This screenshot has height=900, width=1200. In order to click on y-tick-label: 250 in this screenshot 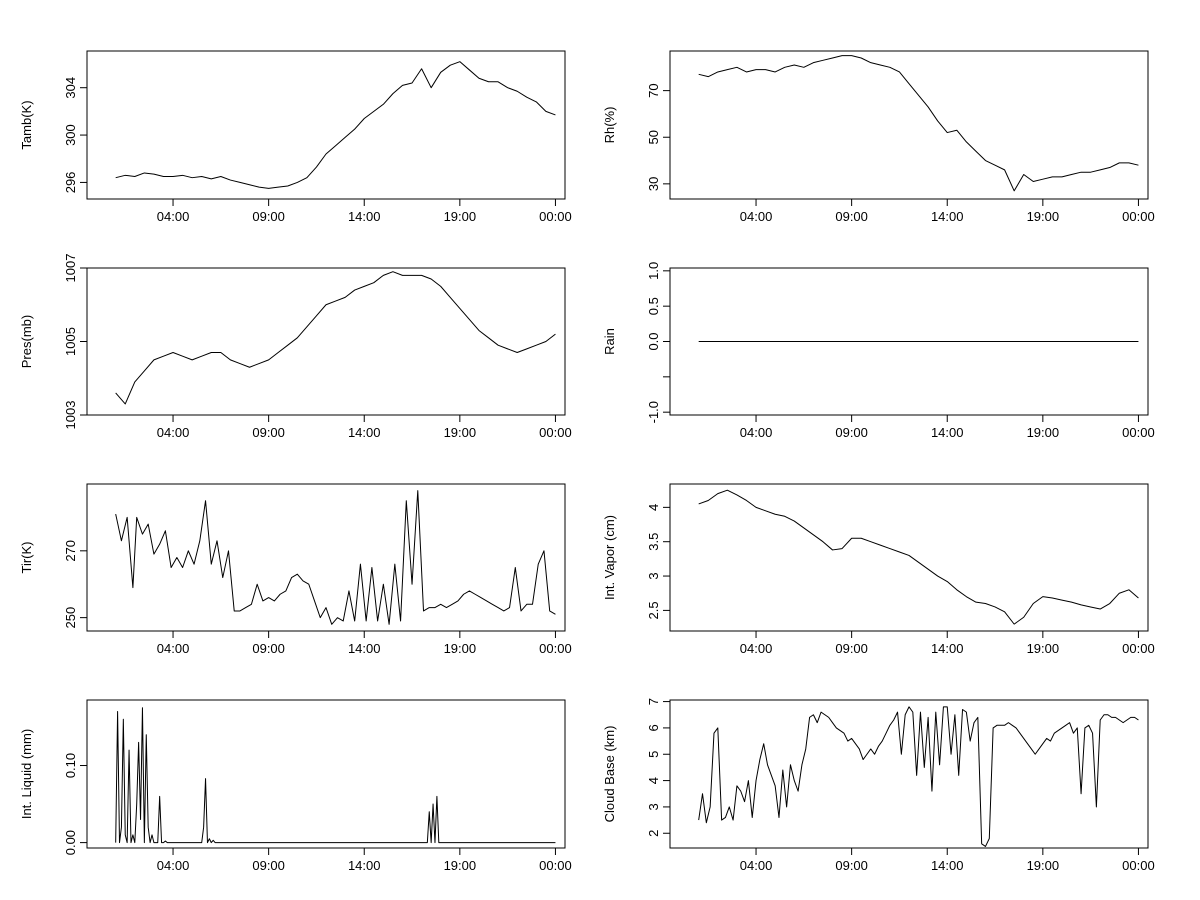, I will do `click(70, 618)`.